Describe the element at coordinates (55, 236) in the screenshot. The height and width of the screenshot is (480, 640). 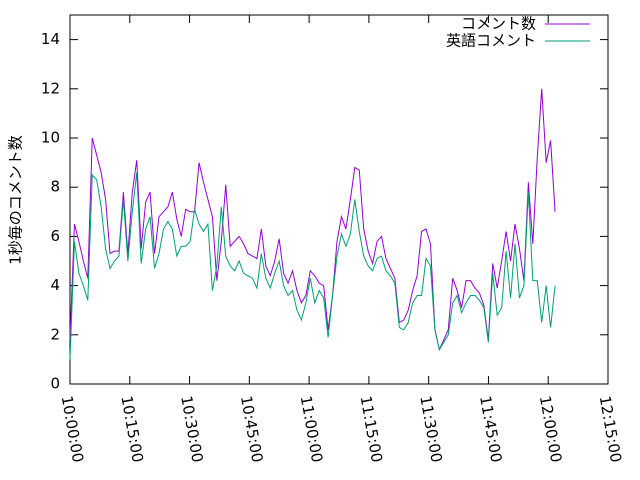
I see `y-tick-label: 6` at that location.